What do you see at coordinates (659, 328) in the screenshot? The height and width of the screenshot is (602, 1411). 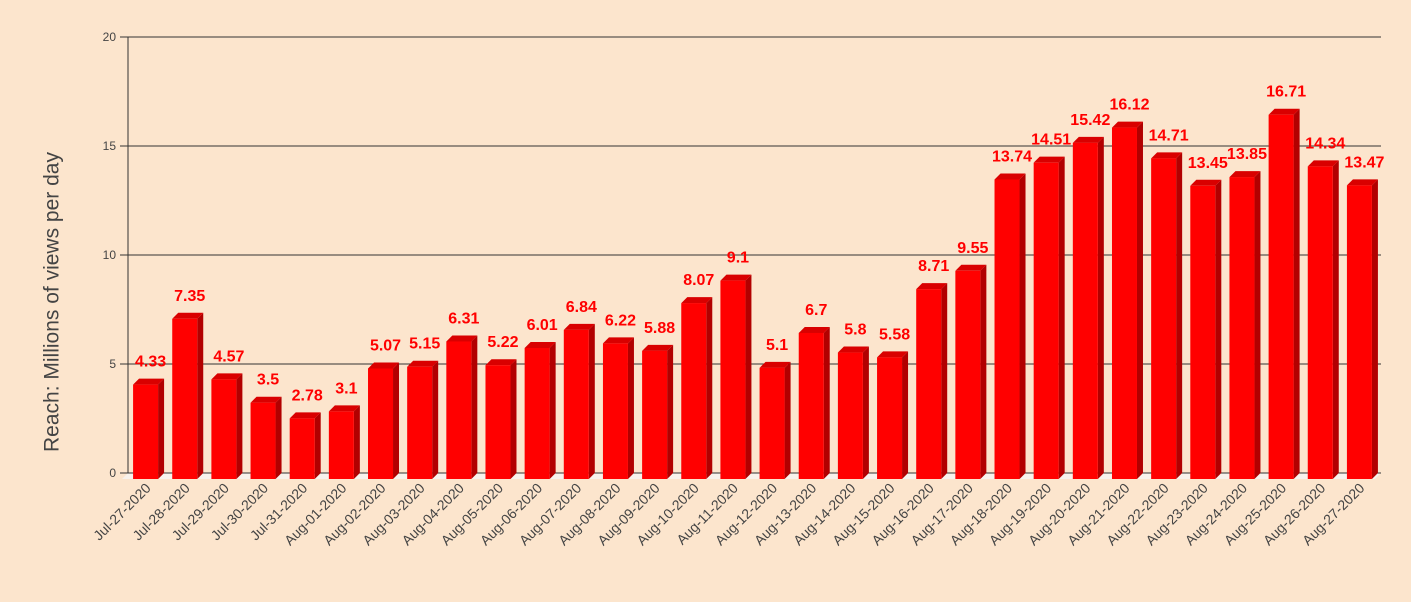 I see `data-label: 5.88` at bounding box center [659, 328].